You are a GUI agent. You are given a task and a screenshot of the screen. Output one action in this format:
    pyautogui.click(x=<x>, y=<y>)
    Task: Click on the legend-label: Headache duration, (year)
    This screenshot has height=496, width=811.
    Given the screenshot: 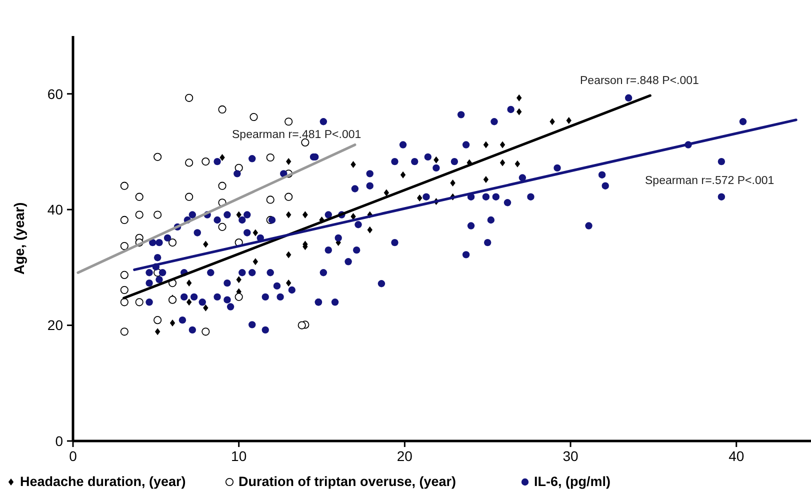 What is the action you would take?
    pyautogui.click(x=103, y=481)
    